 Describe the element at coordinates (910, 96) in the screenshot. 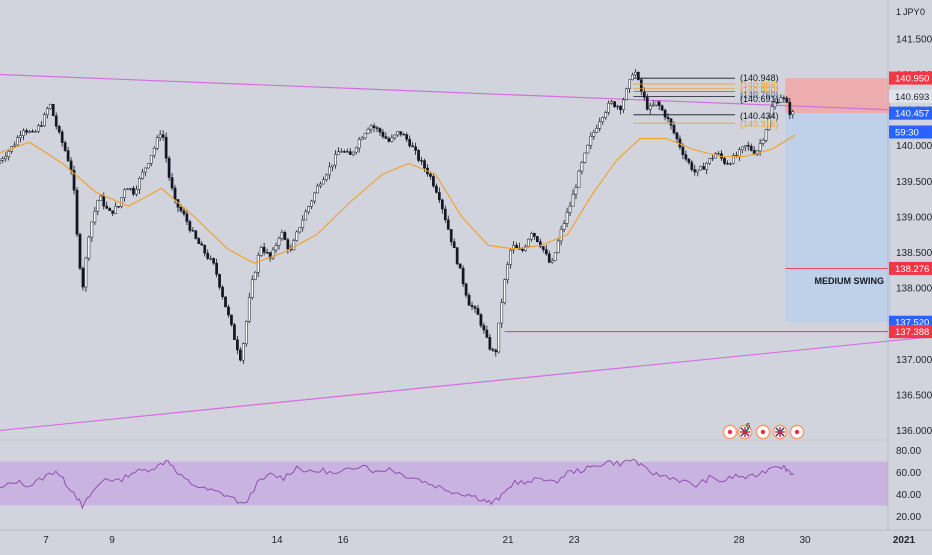

I see `price-tag: 140.693` at that location.